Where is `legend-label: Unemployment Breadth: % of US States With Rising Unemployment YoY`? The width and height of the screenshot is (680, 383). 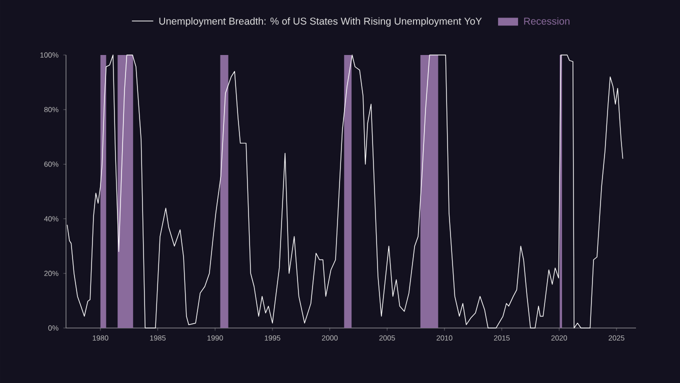 legend-label: Unemployment Breadth: % of US States With Rising Unemployment YoY is located at coordinates (320, 22).